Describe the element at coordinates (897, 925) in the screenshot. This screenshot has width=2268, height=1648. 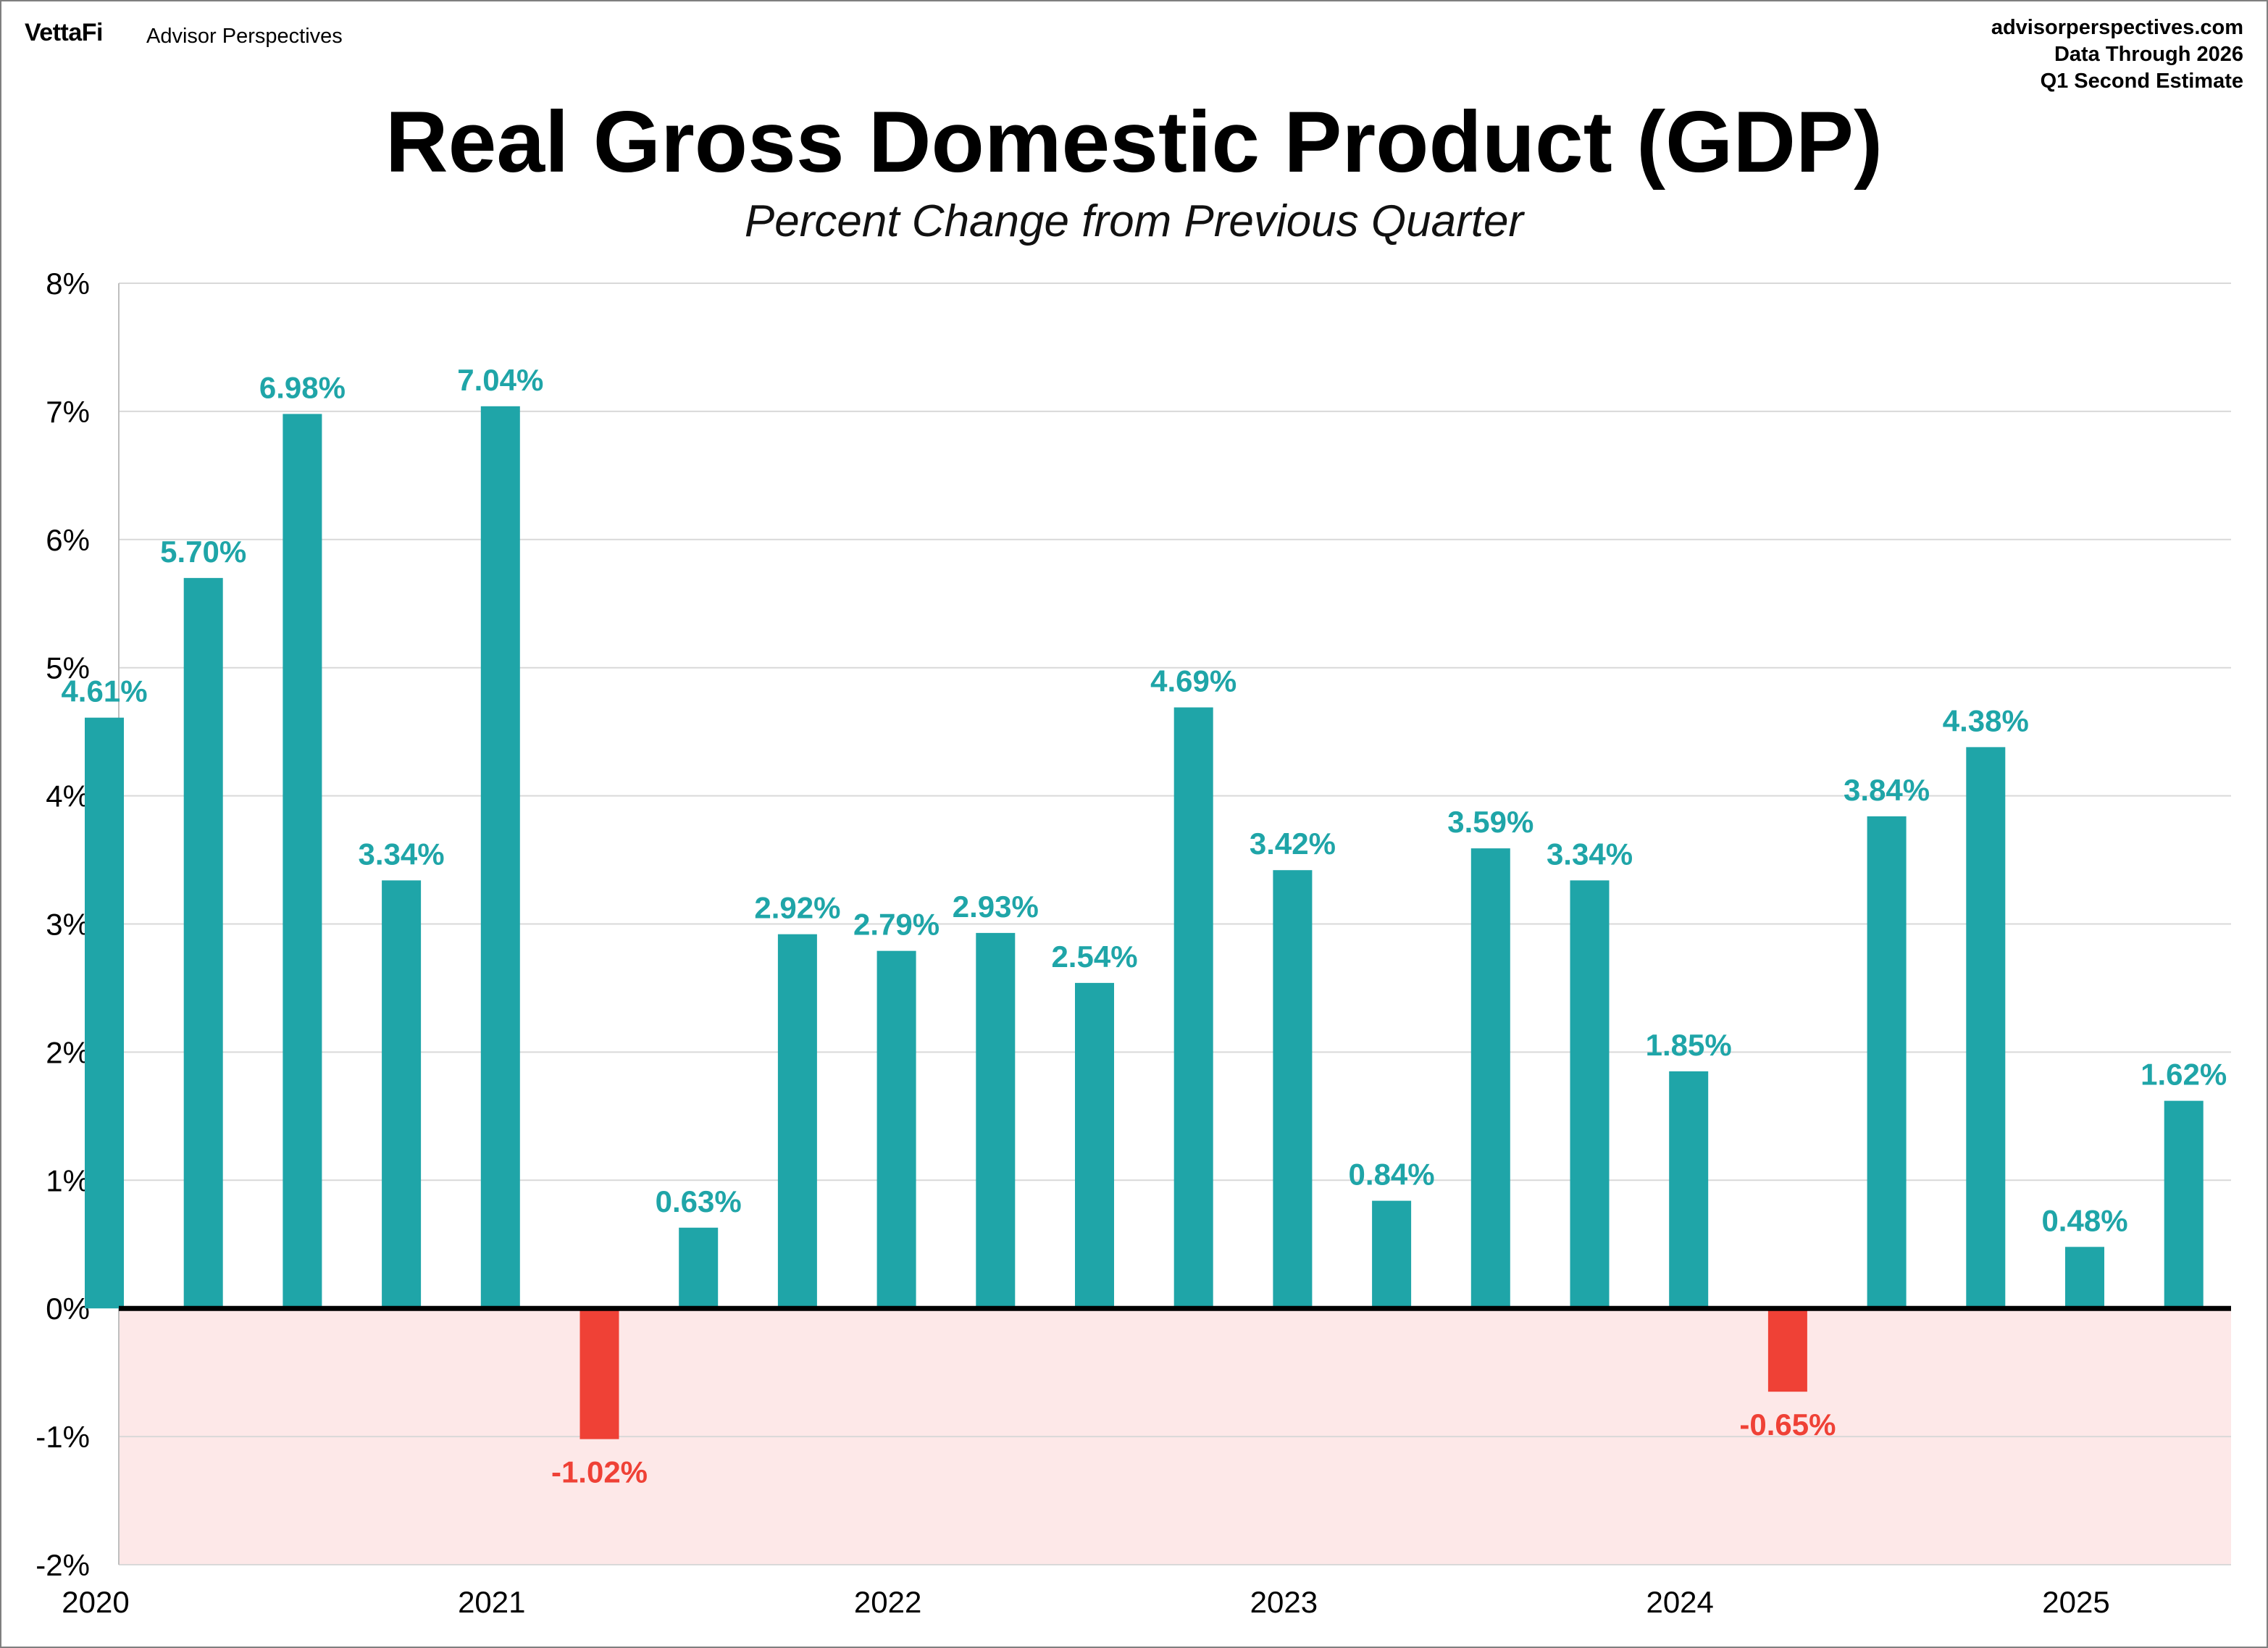
I see `data-label: 2.79%` at that location.